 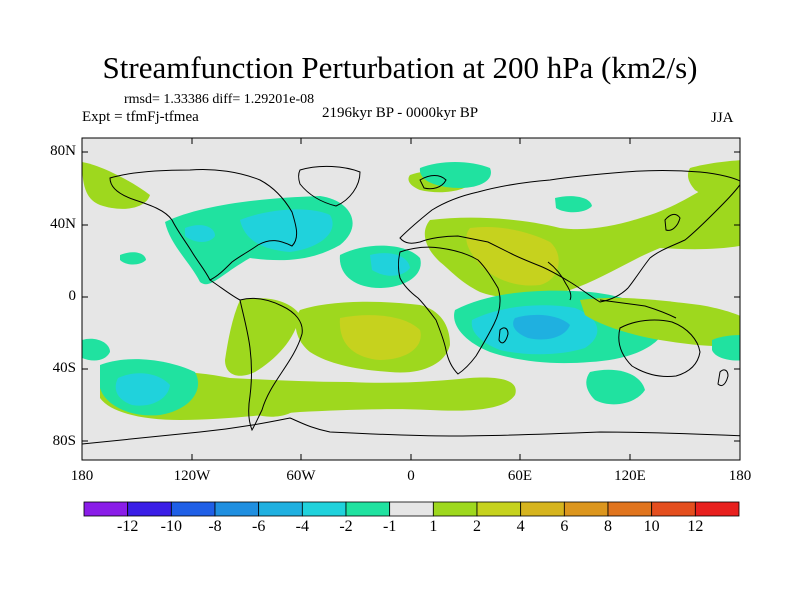 What do you see at coordinates (512, 256) in the screenshot?
I see `contour-positive-eurasia-core` at bounding box center [512, 256].